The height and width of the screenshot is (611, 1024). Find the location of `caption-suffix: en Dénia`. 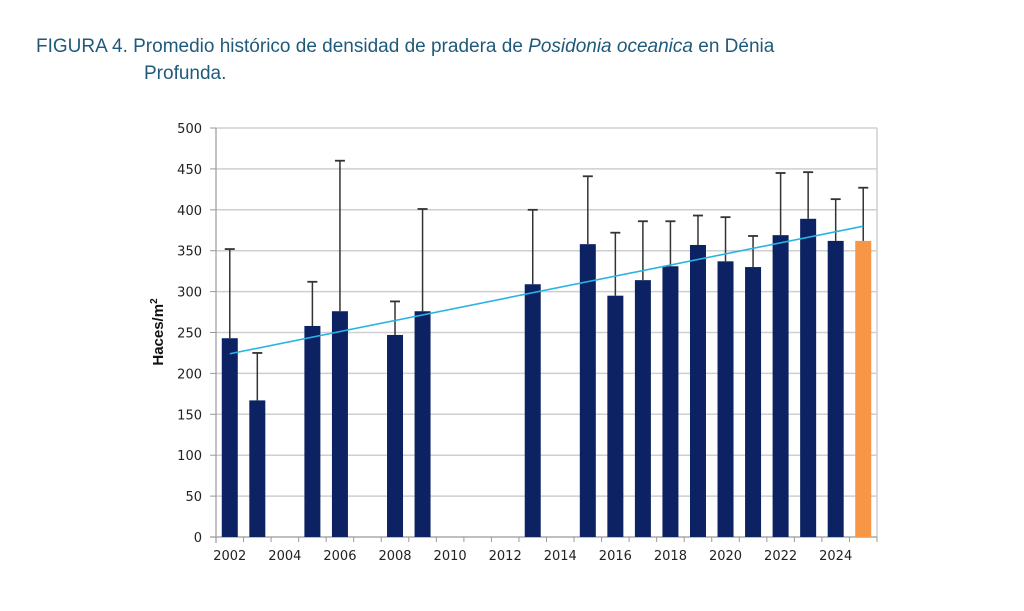

caption-suffix: en Dénia is located at coordinates (733, 46).